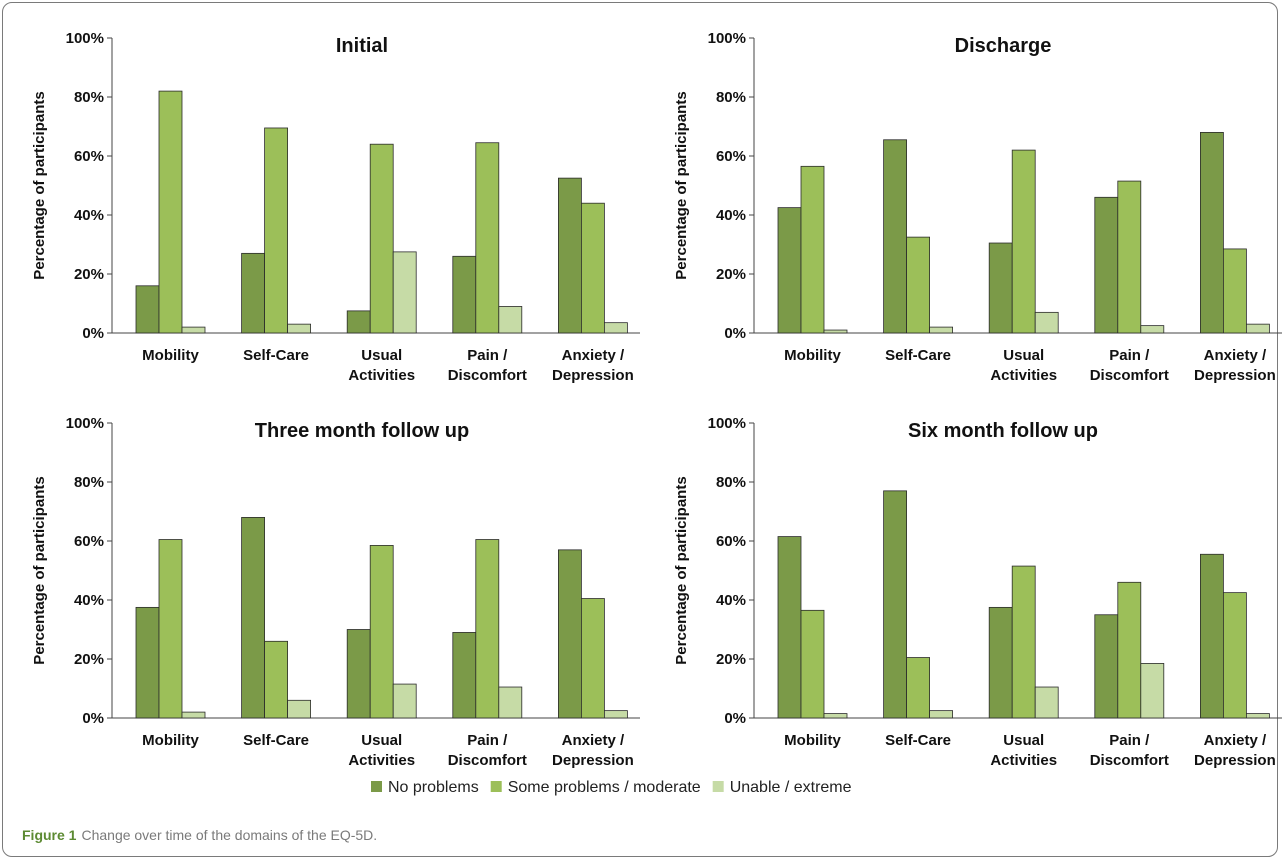  What do you see at coordinates (433, 787) in the screenshot?
I see `legend-label: No problems` at bounding box center [433, 787].